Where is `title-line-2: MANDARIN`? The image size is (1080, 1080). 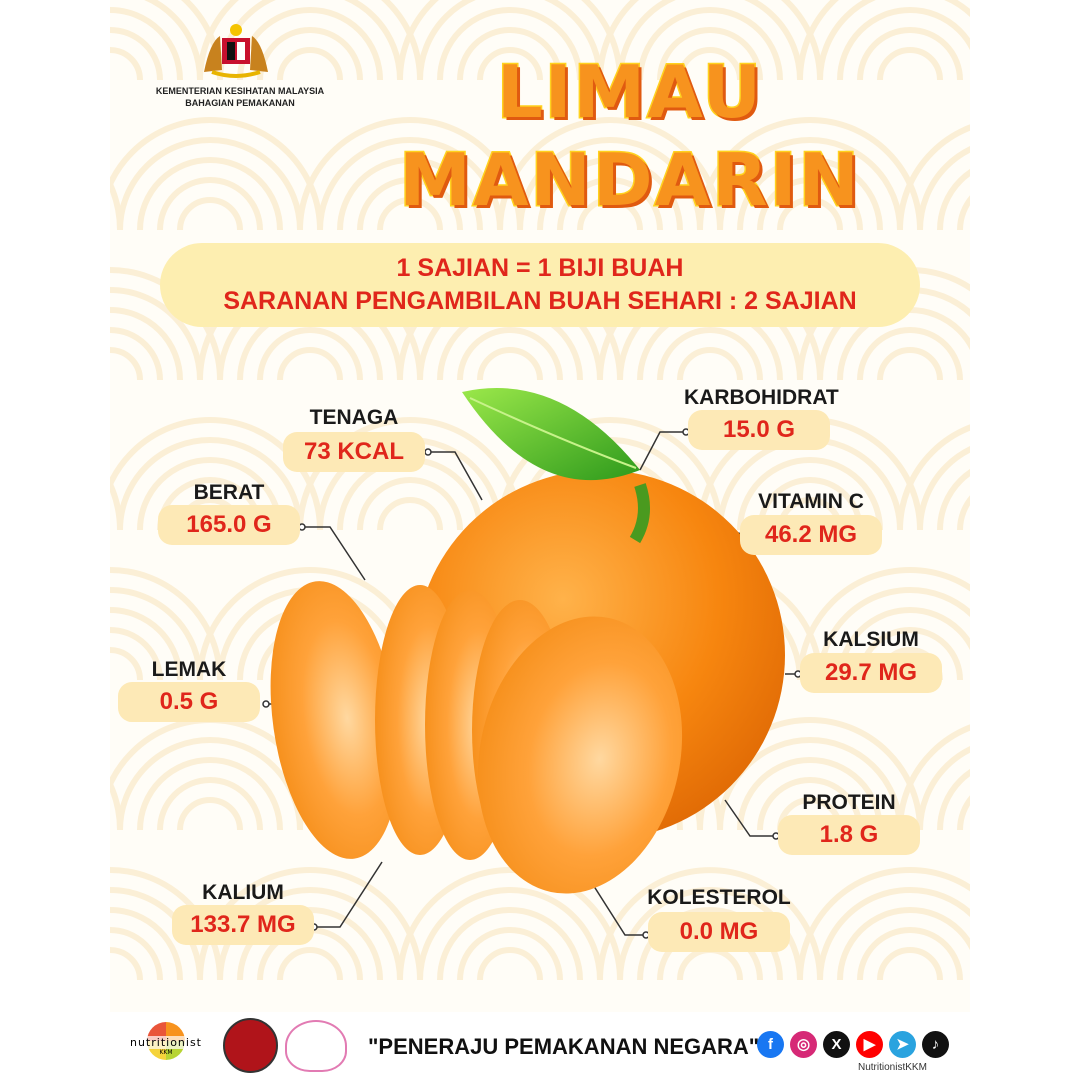 title-line-2: MANDARIN is located at coordinates (629, 180).